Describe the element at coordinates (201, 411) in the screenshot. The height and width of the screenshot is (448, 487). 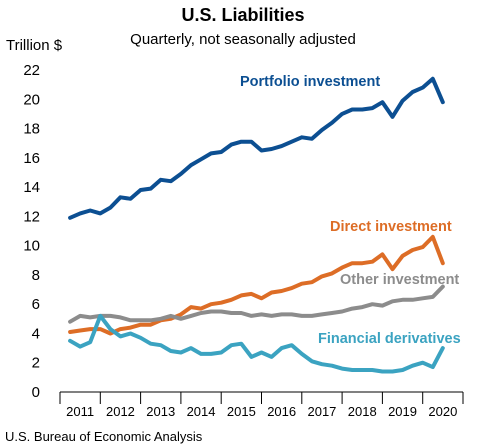
I see `x-tick-label: 2014` at that location.